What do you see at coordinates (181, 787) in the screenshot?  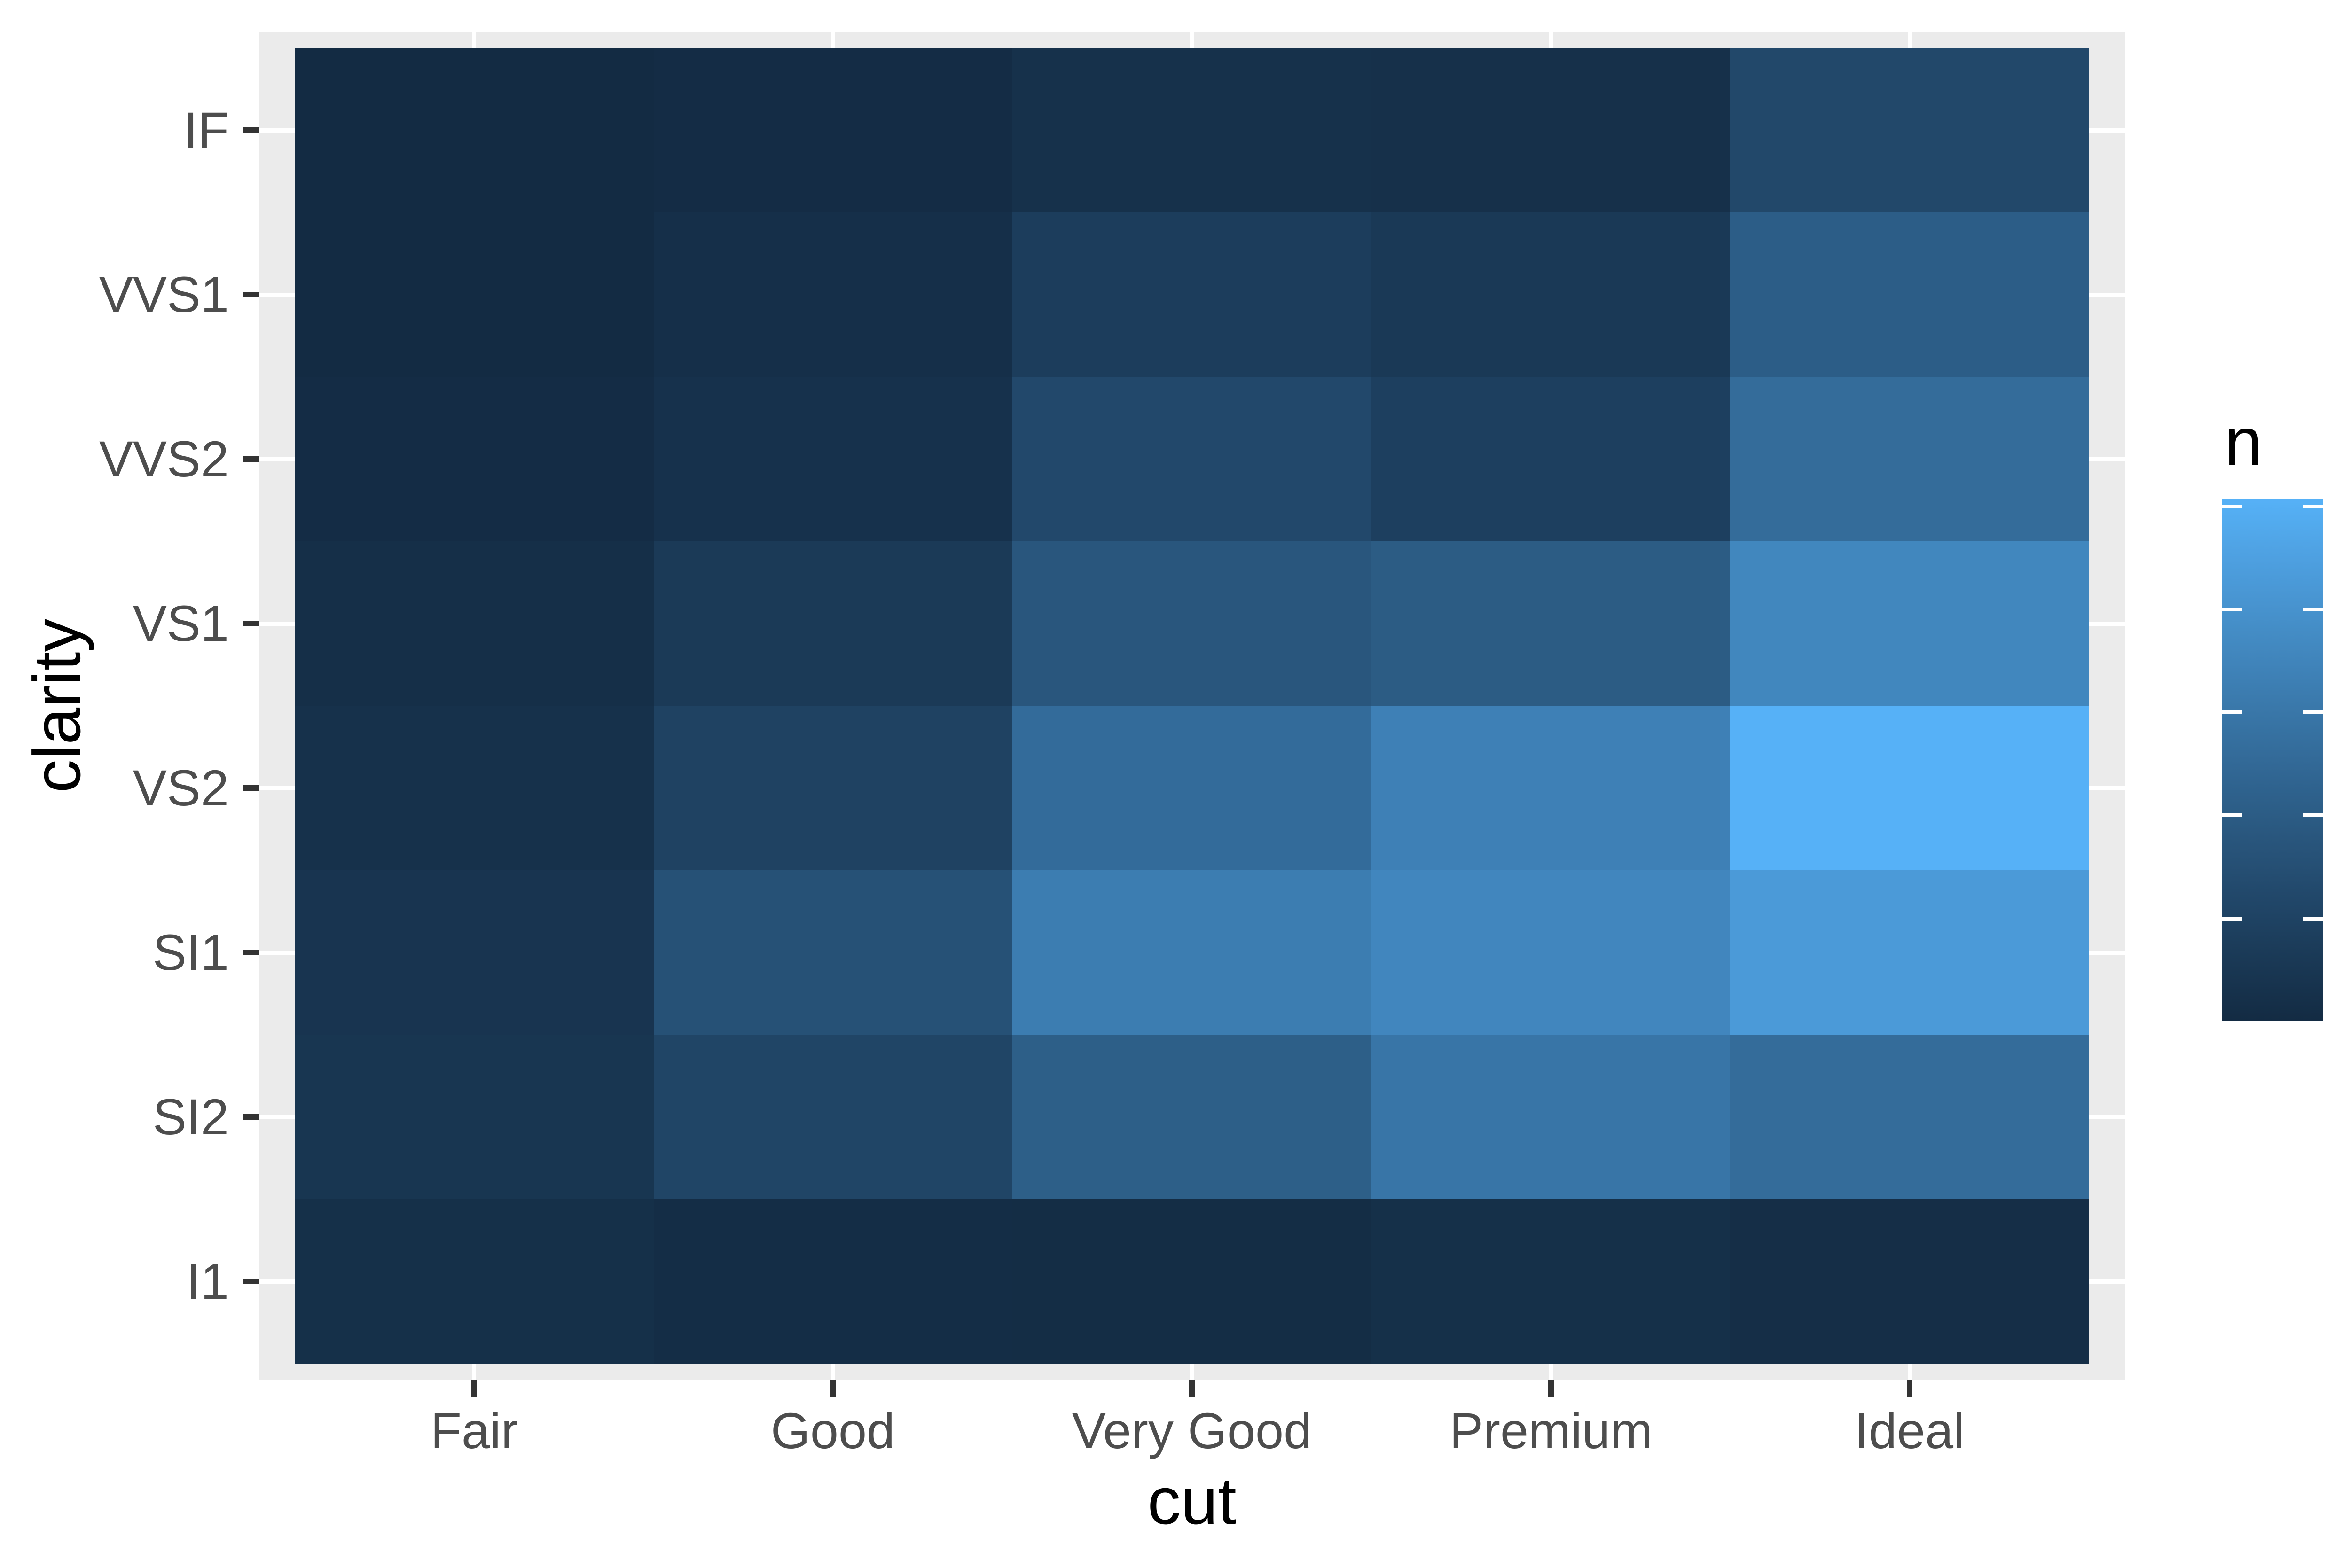 I see `y-axis-tick-label: VS2` at bounding box center [181, 787].